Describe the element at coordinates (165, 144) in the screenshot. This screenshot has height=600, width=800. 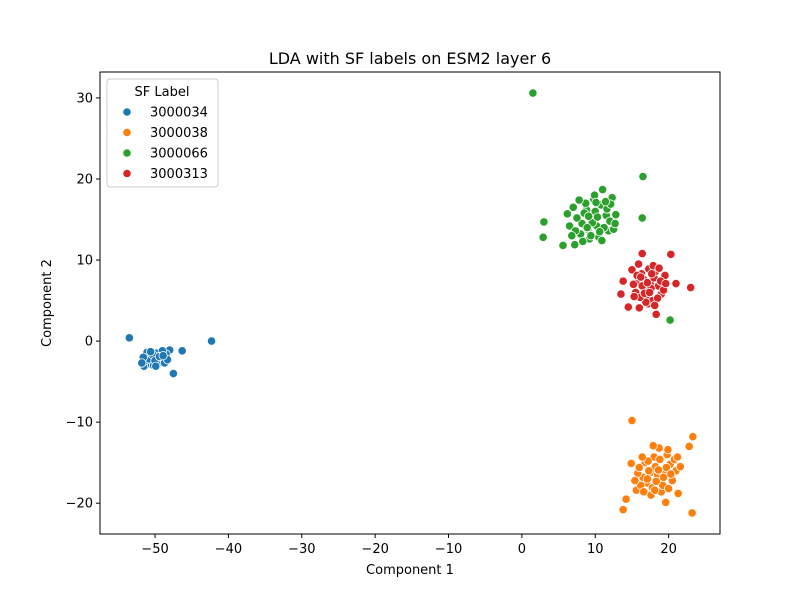
I see `legend-entries: 3000034 3000038 3000066 3000313` at that location.